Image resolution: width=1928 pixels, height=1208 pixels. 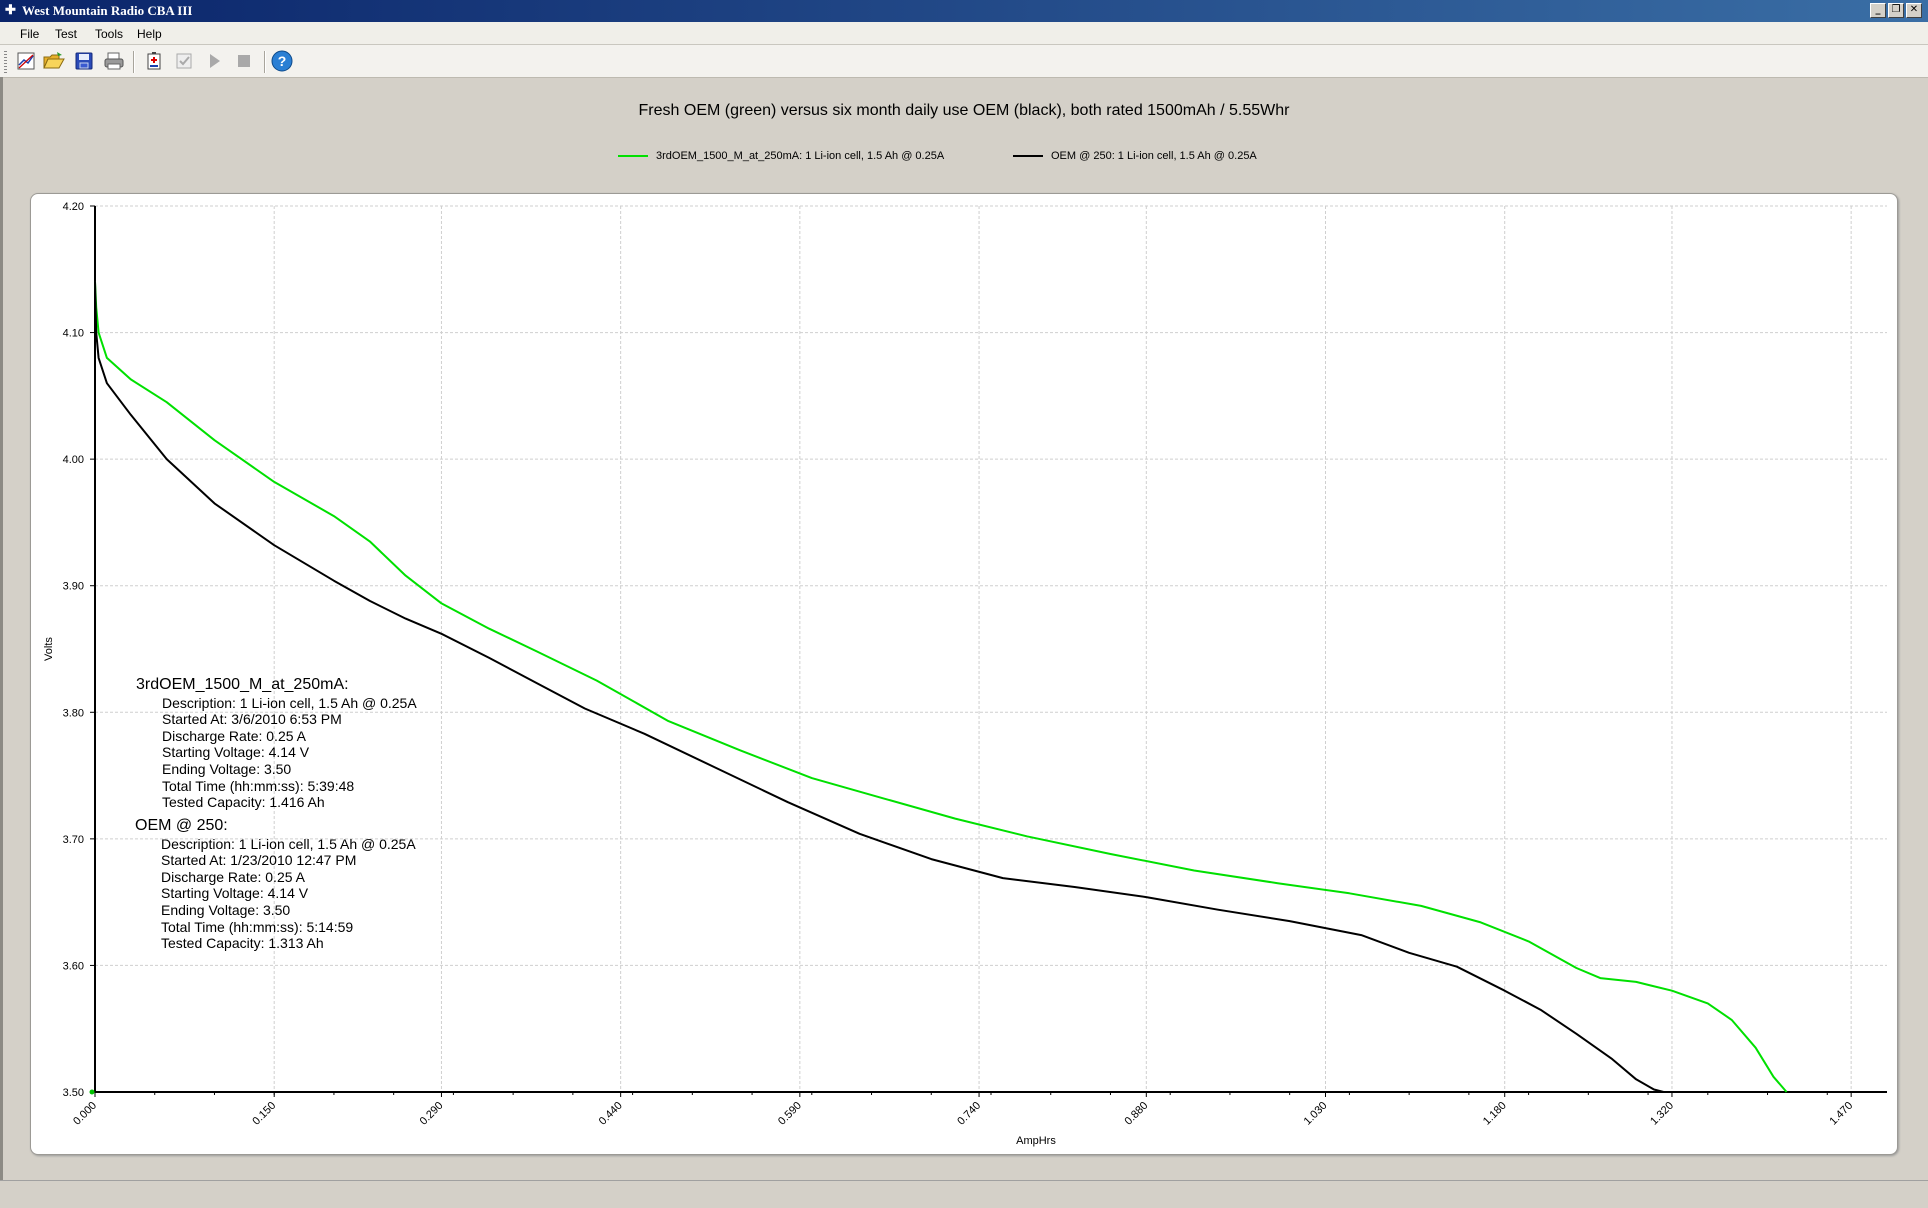 I want to click on help-icon: ?, so click(x=282, y=61).